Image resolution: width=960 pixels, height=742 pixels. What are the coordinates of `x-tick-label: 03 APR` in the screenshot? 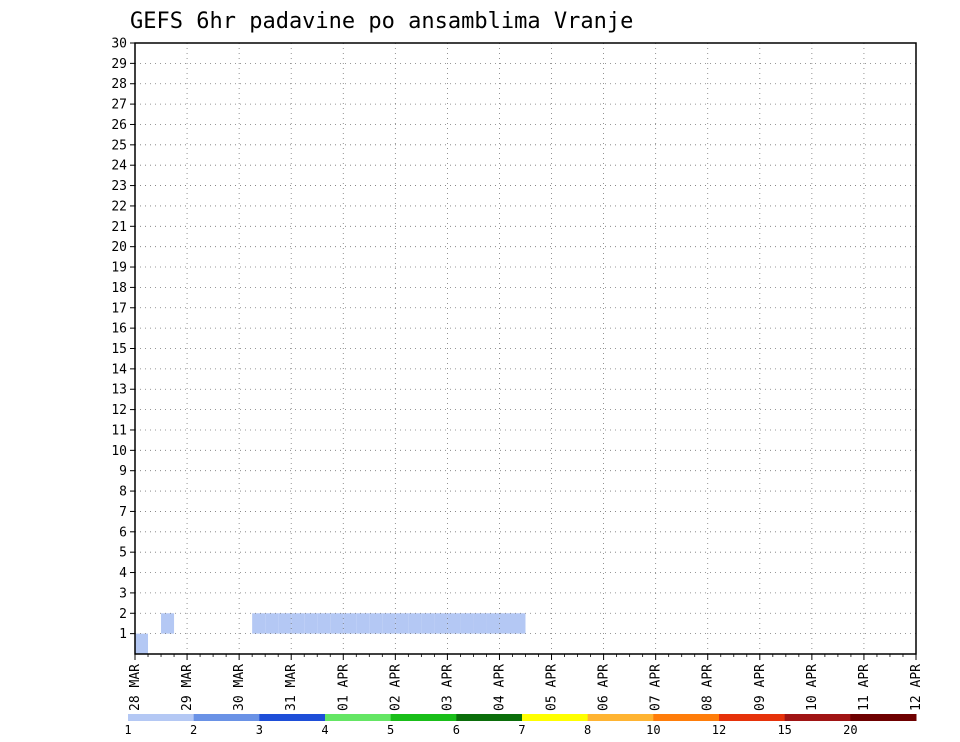 It's located at (447, 687).